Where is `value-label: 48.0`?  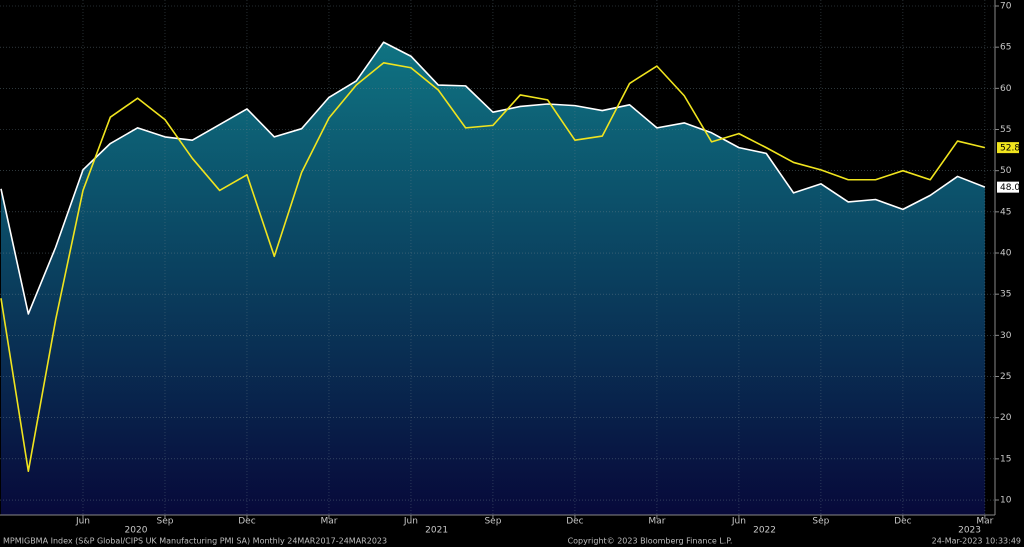 value-label: 48.0 is located at coordinates (1010, 188).